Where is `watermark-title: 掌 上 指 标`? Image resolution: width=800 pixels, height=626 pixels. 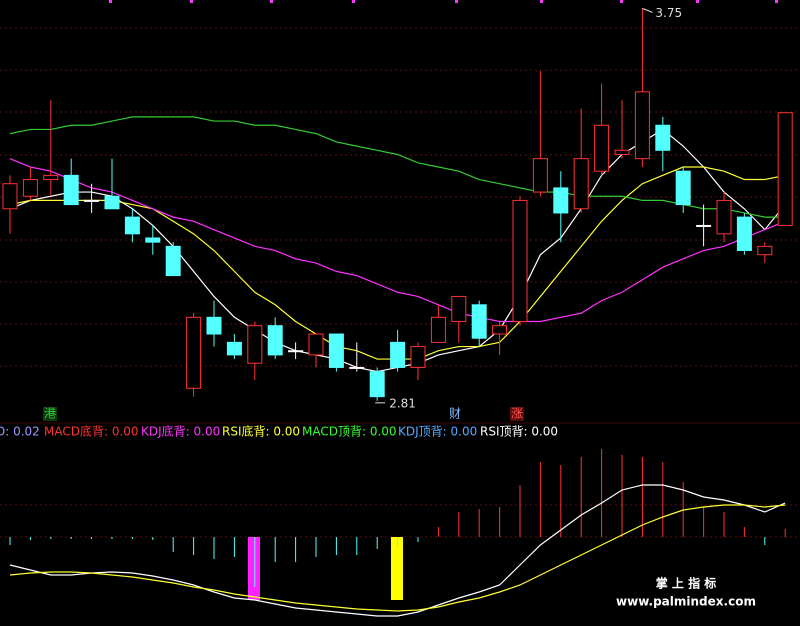
watermark-title: 掌 上 指 标 is located at coordinates (686, 583).